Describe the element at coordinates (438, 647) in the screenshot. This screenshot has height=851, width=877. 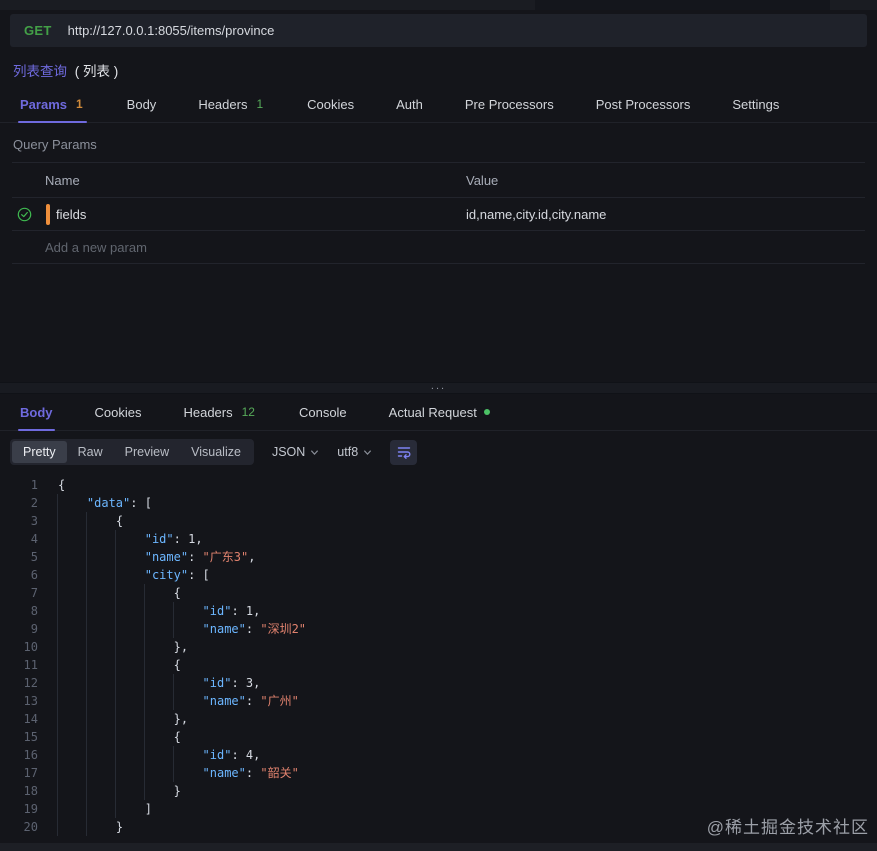
I see `code-line: 10 },` at that location.